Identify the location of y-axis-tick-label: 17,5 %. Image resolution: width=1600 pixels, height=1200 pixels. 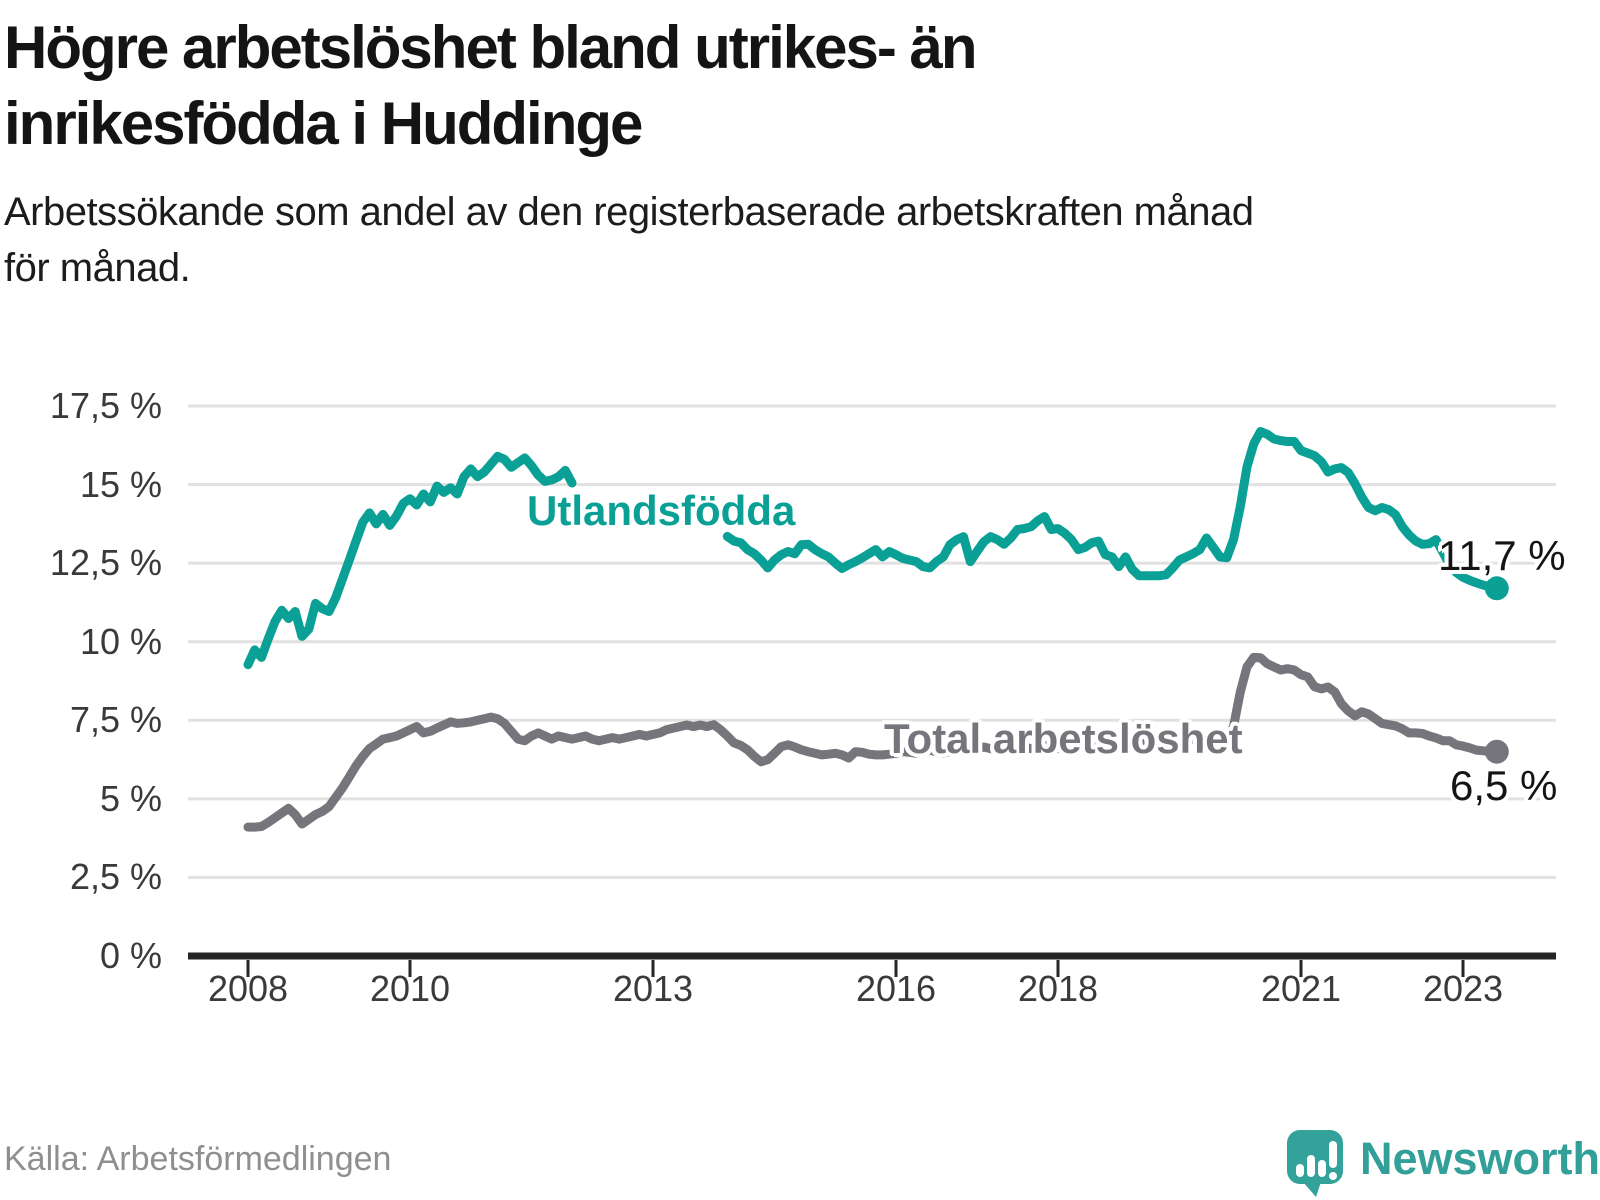
(105, 405).